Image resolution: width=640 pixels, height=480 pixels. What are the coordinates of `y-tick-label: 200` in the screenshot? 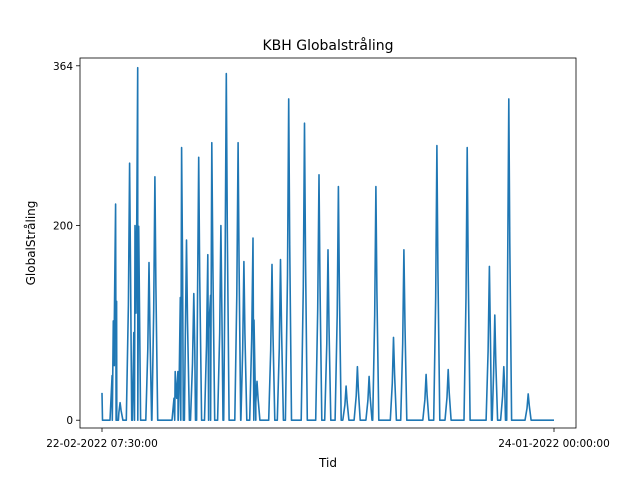 It's located at (63, 226).